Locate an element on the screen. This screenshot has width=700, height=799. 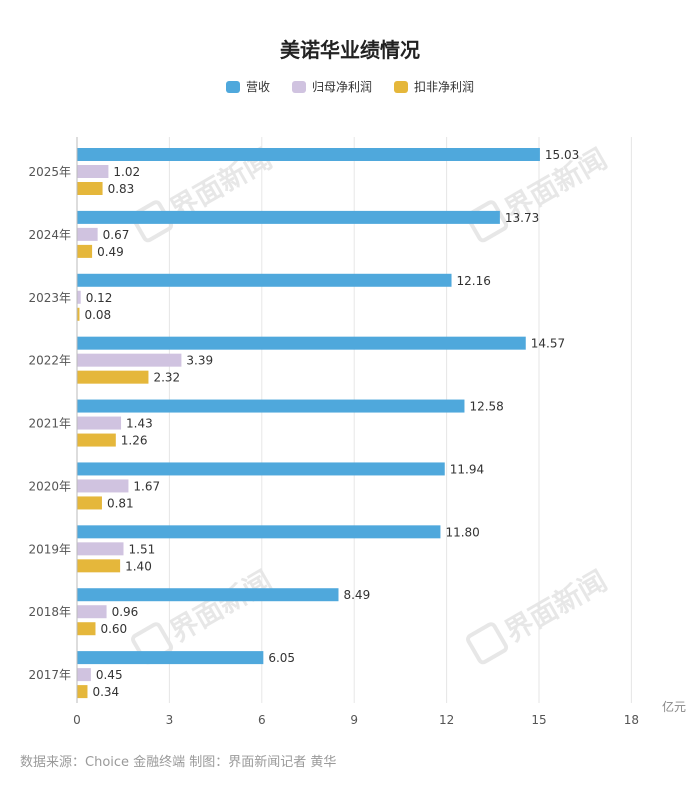
data-label: 6.05 is located at coordinates (281, 658).